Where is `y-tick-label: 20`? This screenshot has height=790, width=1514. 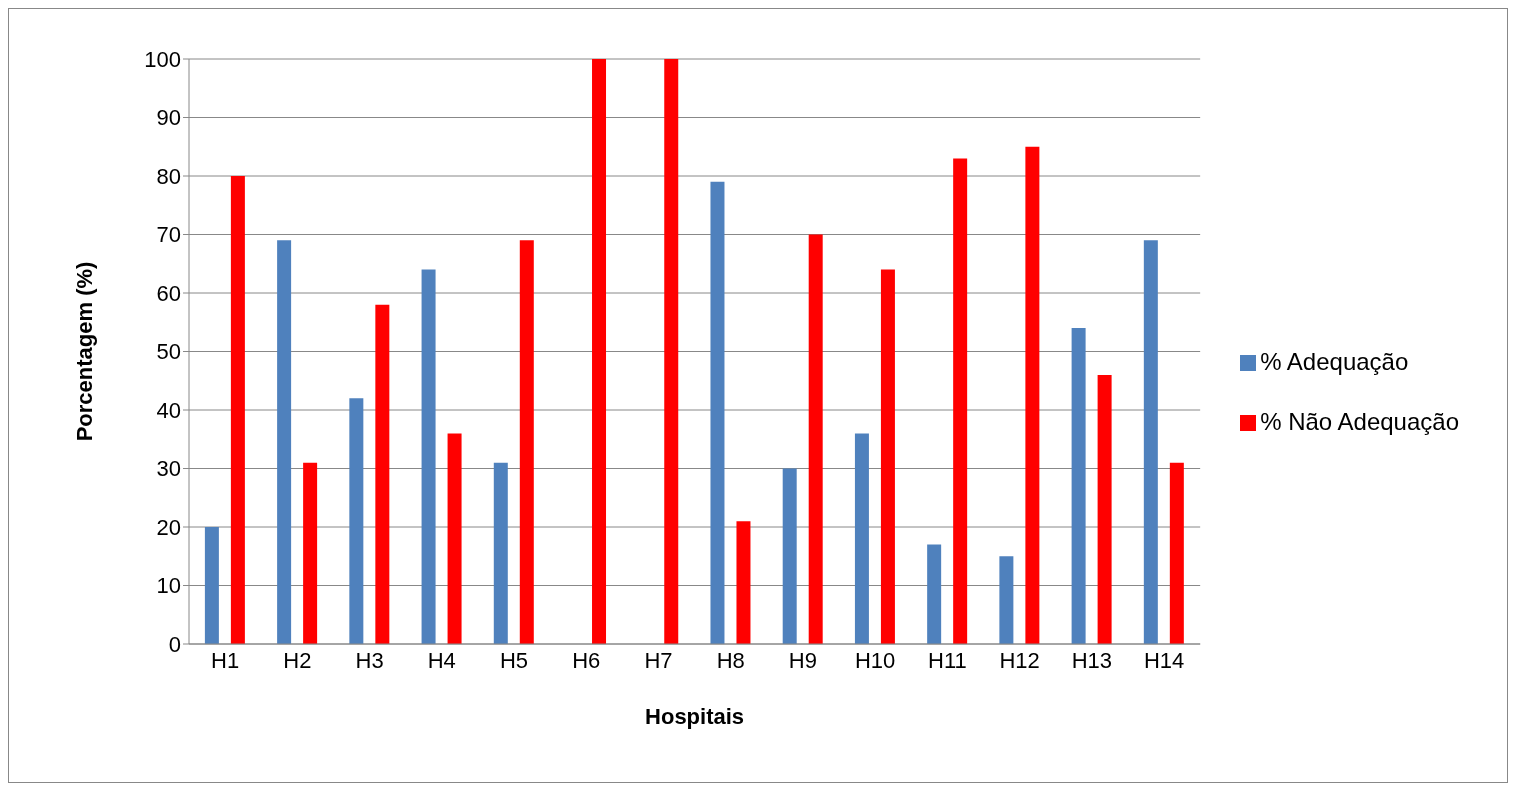 y-tick-label: 20 is located at coordinates (168, 527).